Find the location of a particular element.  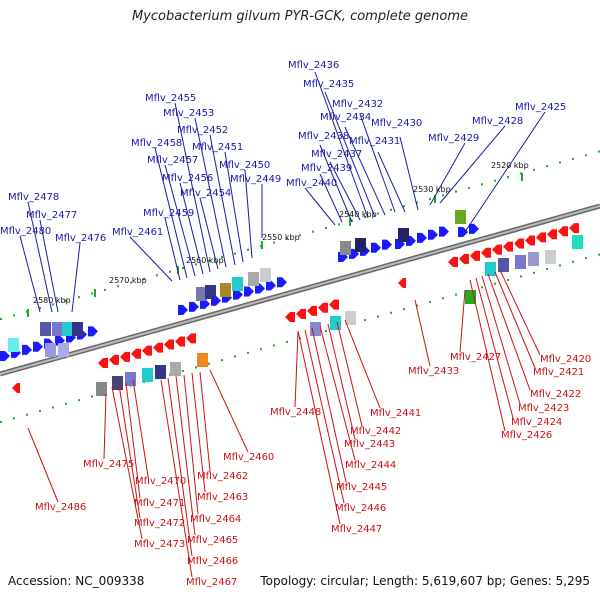

gene-label: Mflv_2444 is located at coordinates (370, 465).